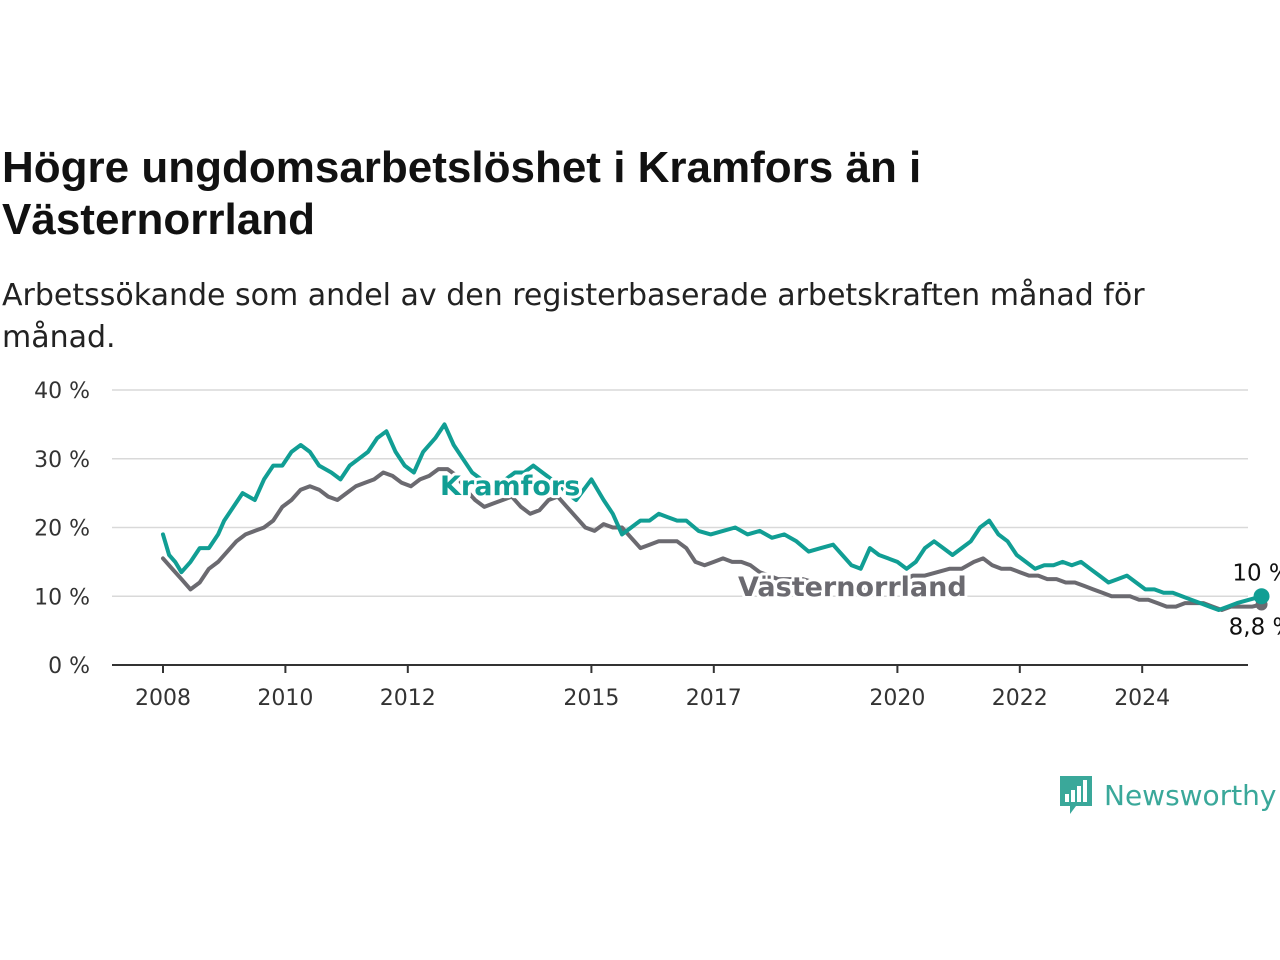 The height and width of the screenshot is (960, 1280). I want to click on end-label-kramfors: 10 %, so click(1256, 573).